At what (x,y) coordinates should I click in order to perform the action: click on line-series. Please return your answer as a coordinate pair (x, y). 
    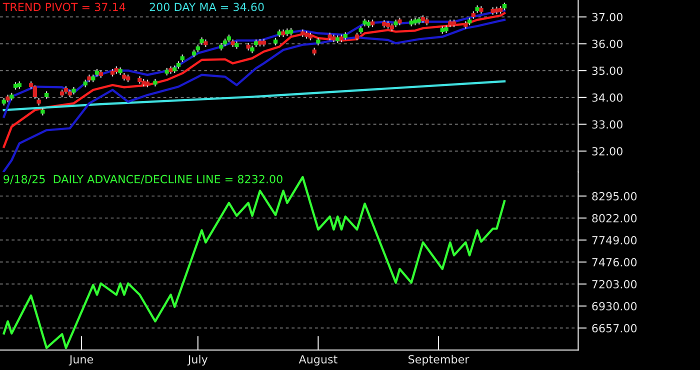
    Looking at the image, I should click on (254, 96).